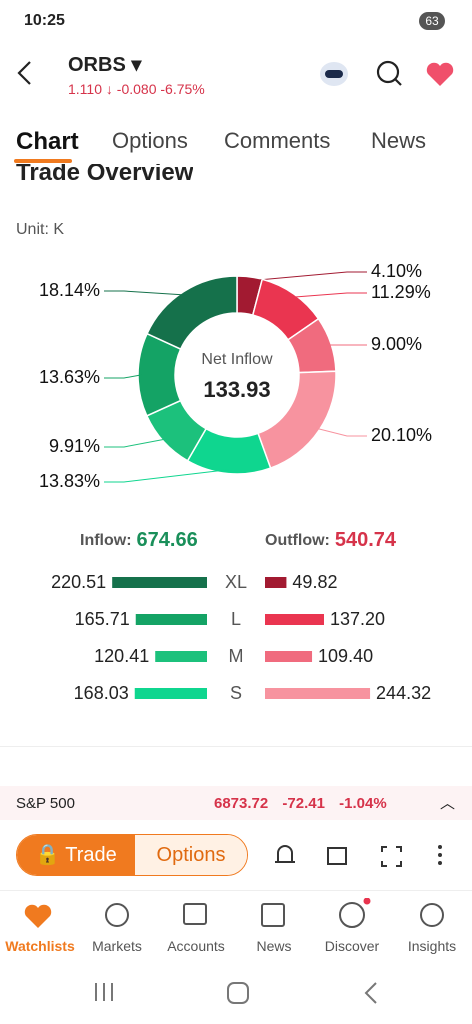 This screenshot has width=472, height=1024. What do you see at coordinates (47, 141) in the screenshot?
I see `tab: Chart` at bounding box center [47, 141].